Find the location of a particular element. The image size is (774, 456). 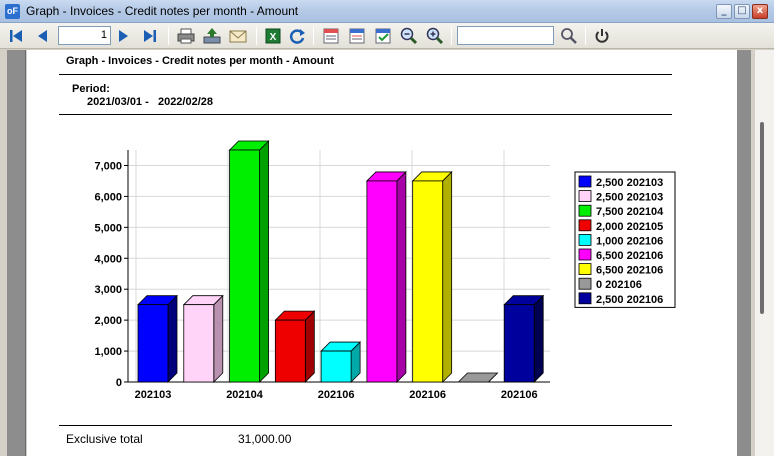

scrollbar-thumb is located at coordinates (762, 218).